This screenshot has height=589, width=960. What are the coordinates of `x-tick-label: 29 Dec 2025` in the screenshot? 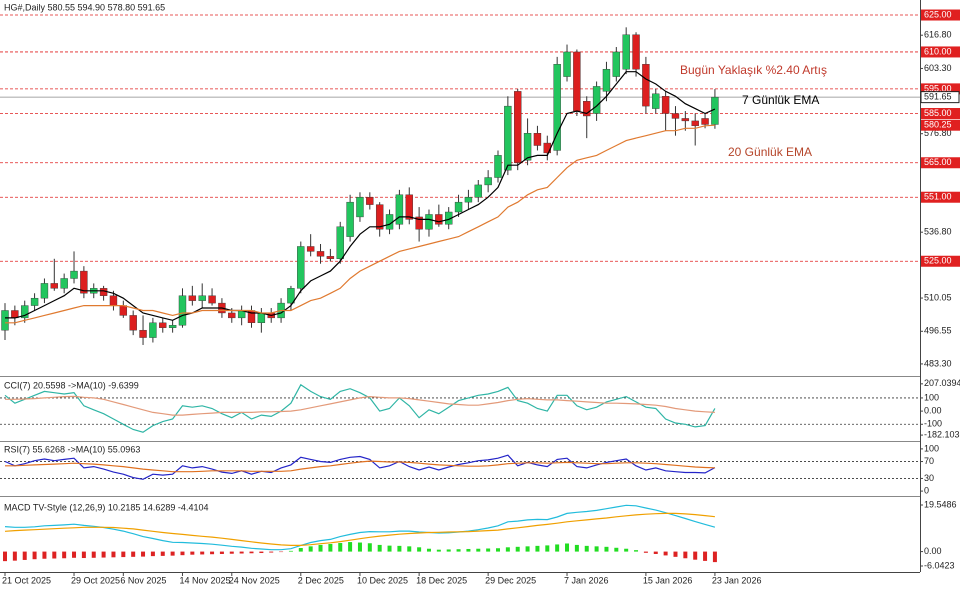 It's located at (510, 580).